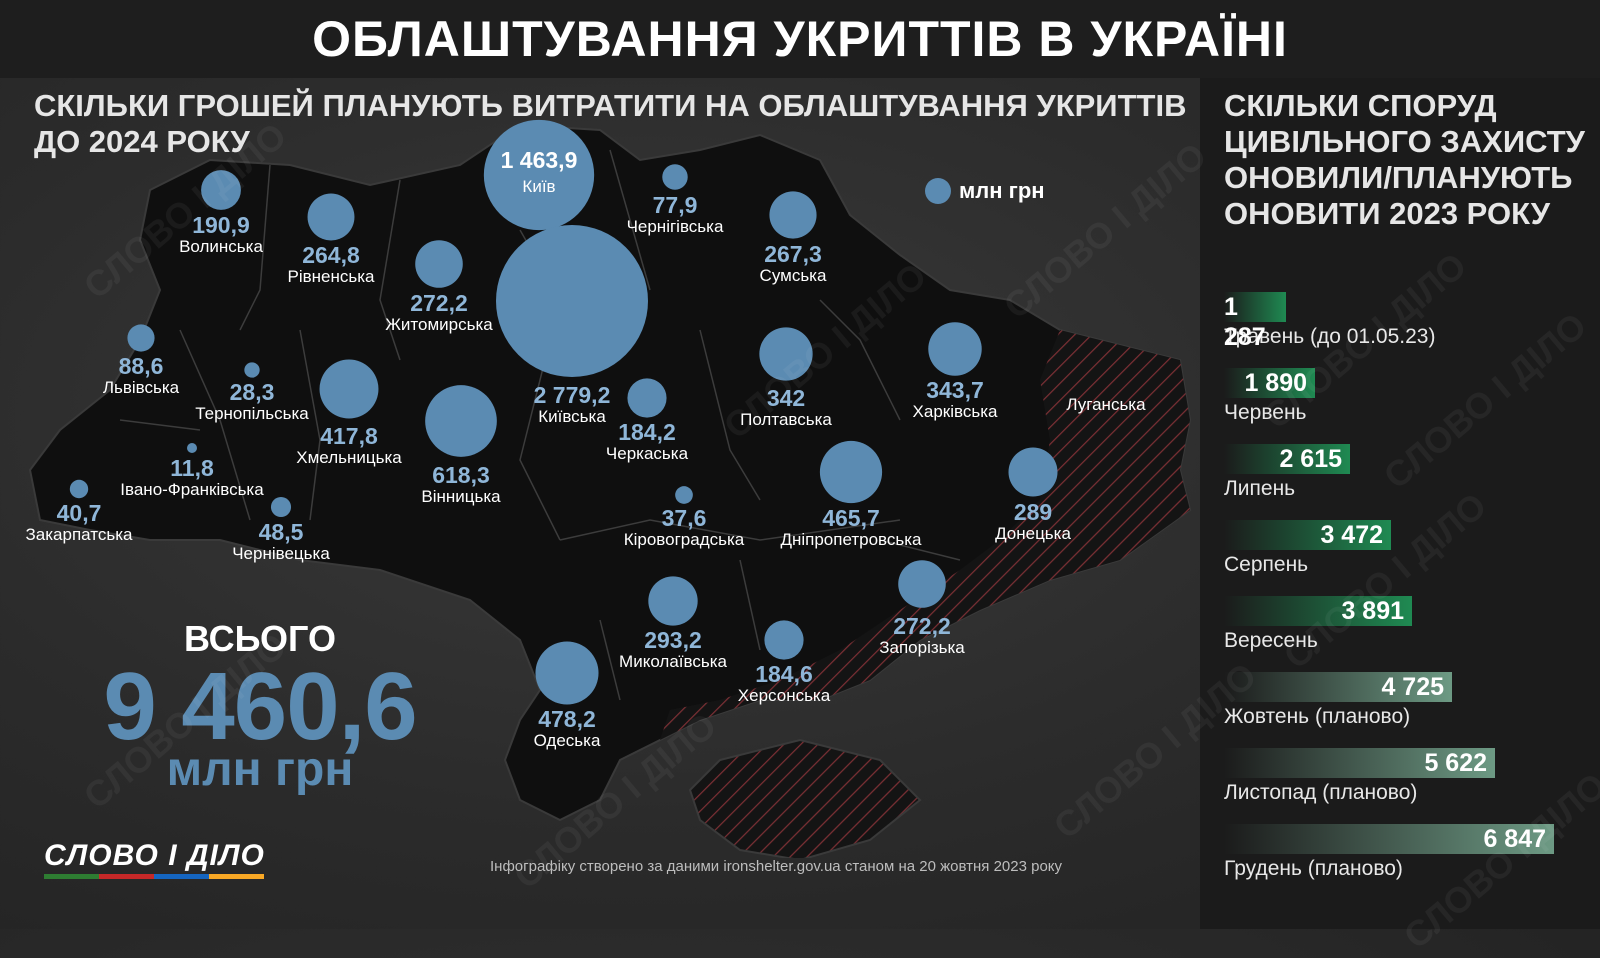 This screenshot has height=958, width=1600. Describe the element at coordinates (1271, 640) in the screenshot. I see `month-label: Вересень` at that location.